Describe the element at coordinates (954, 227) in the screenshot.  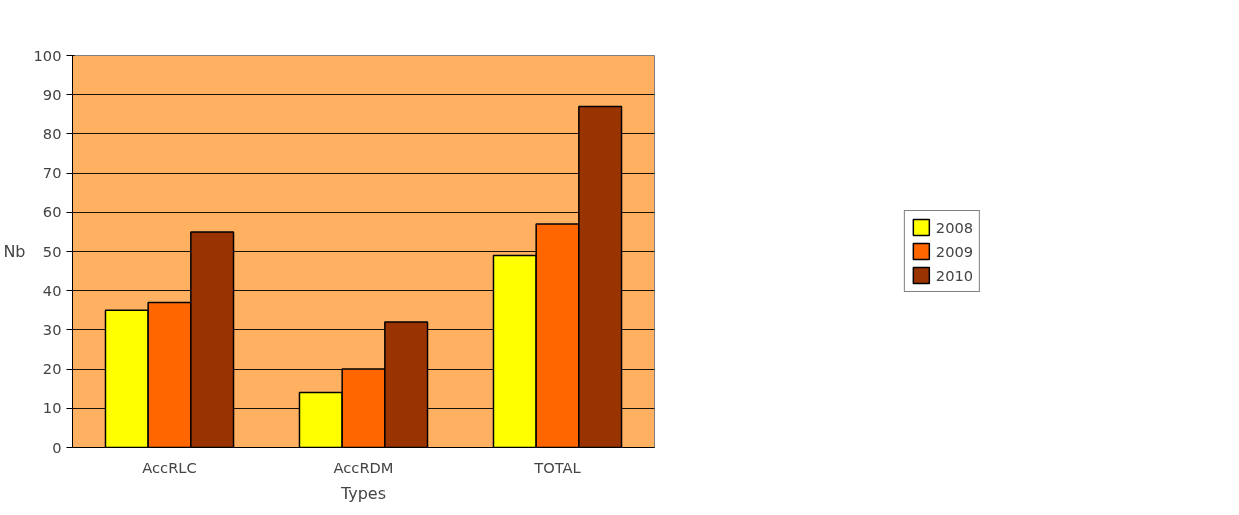
I see `legend-label: 2008` at that location.